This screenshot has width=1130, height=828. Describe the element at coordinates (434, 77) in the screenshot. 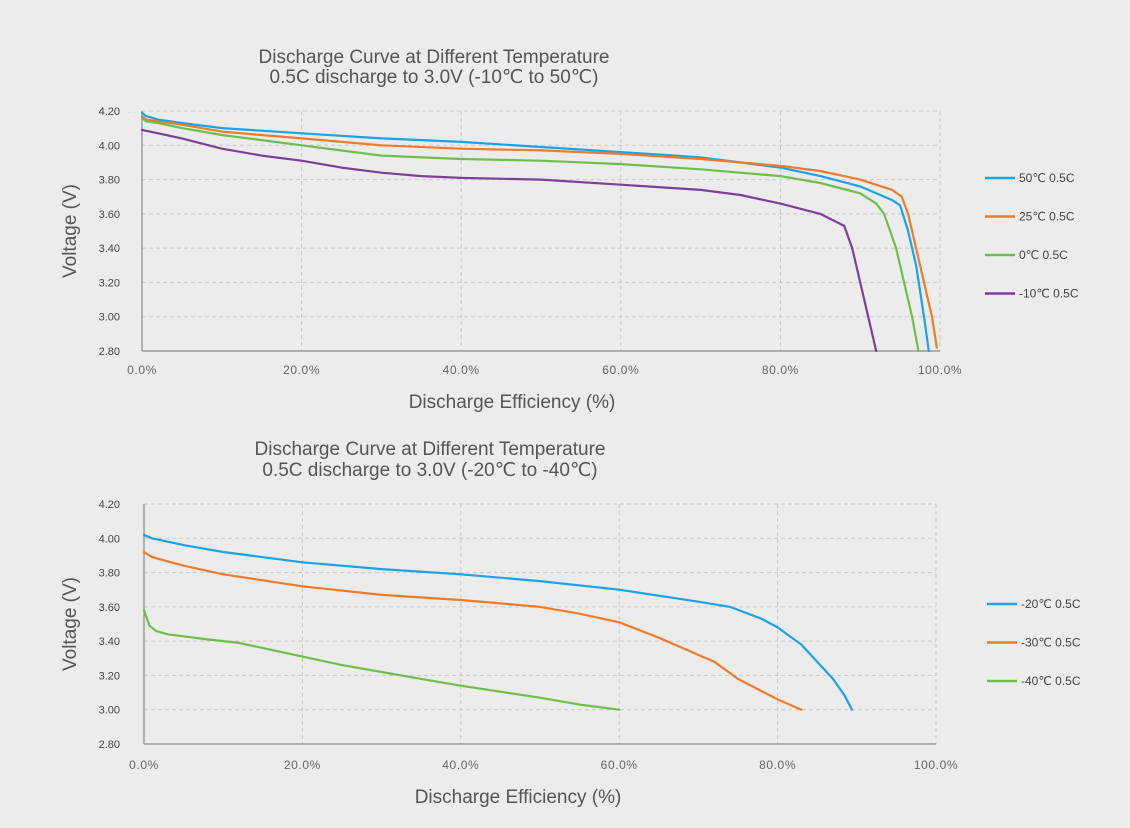

I see `chart-subtitle: 0.5C discharge to 3.0V (-10℃ to 50℃)` at that location.